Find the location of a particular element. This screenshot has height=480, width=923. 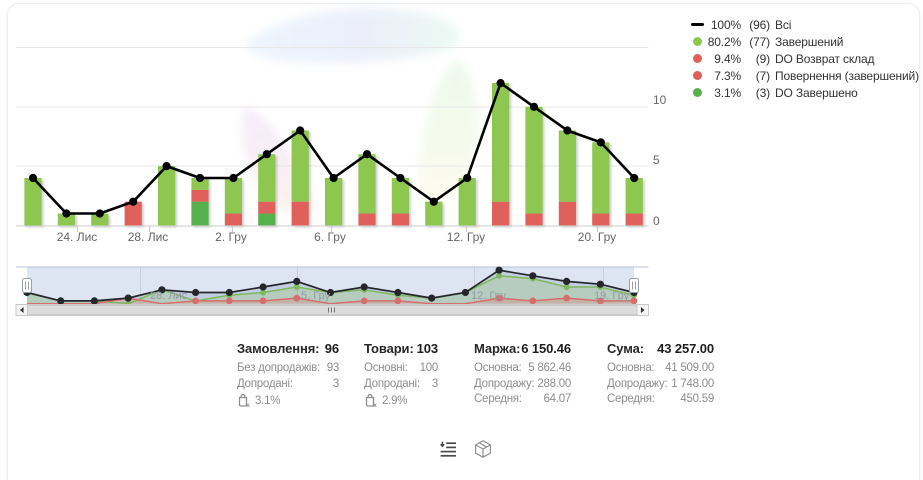

scrollbar-right-button is located at coordinates (642, 310).